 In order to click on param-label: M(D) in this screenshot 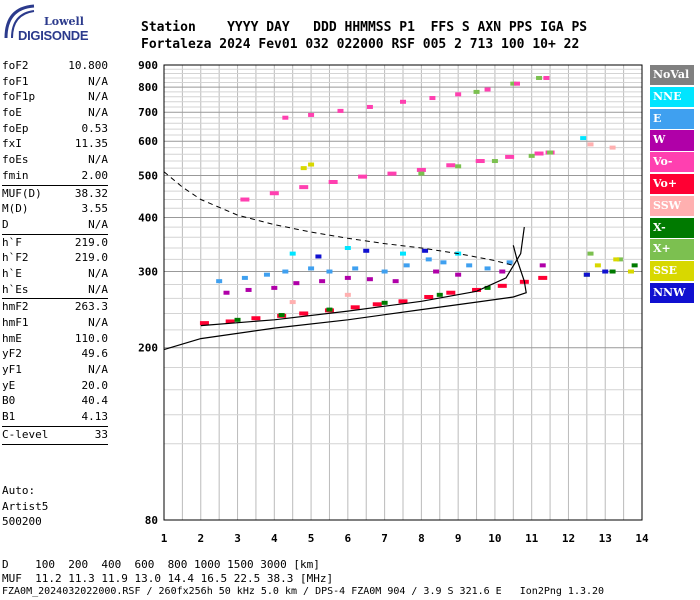, I will do `click(15, 209)`.